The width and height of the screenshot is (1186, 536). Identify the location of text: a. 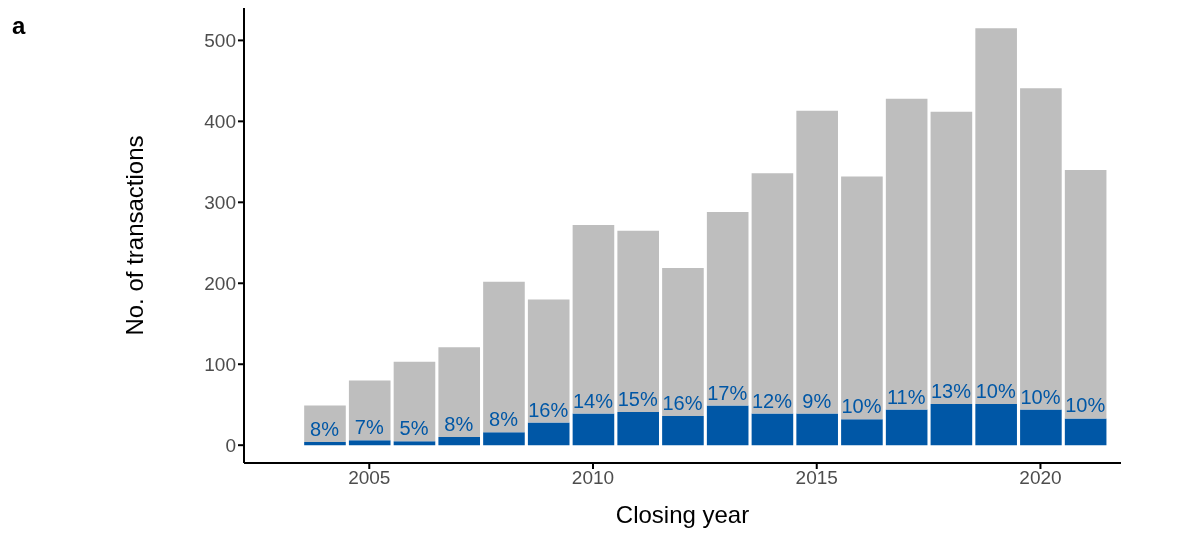
(19, 26).